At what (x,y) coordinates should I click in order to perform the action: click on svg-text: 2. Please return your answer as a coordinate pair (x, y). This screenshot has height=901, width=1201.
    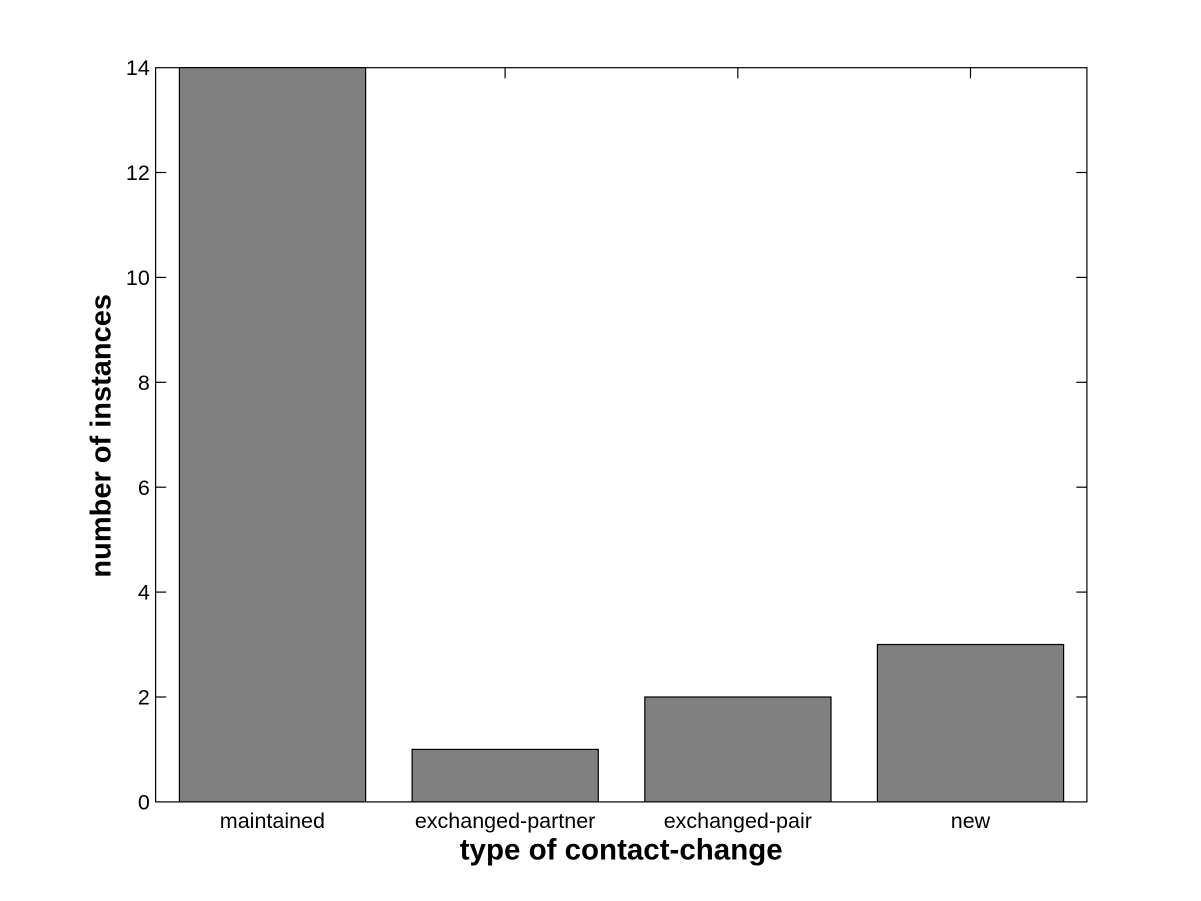
    Looking at the image, I should click on (144, 698).